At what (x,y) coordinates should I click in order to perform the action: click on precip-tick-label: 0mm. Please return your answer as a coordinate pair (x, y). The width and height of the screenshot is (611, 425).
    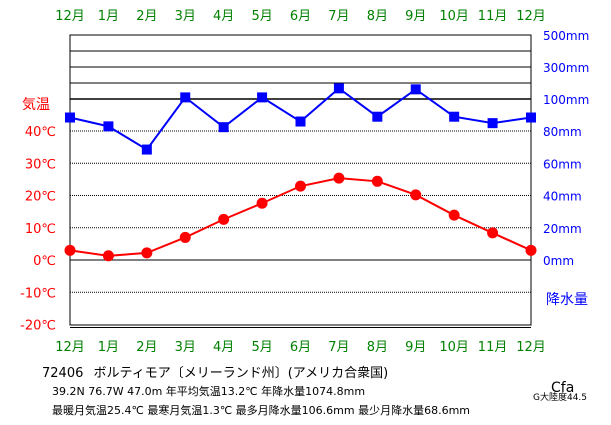
    Looking at the image, I should click on (558, 261).